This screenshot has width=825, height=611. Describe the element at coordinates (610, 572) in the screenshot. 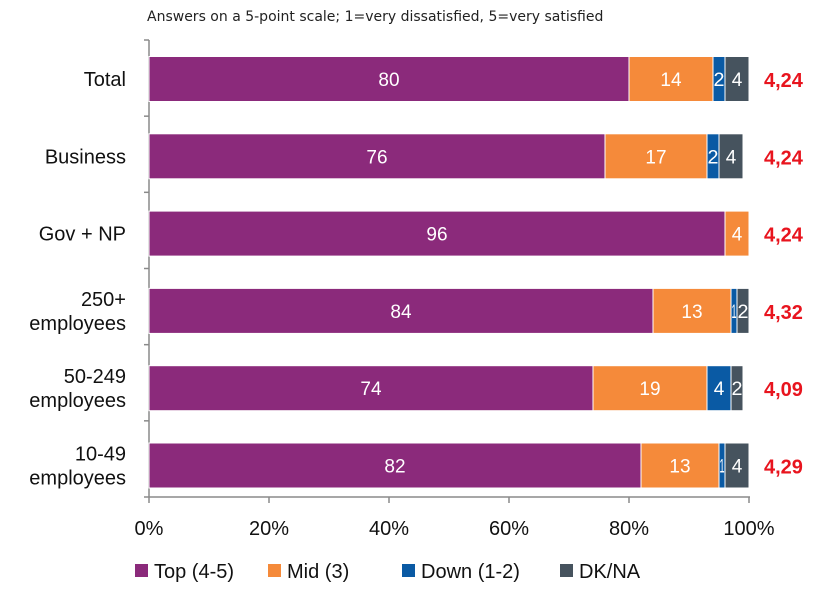

I see `legend-label: DK/NA` at that location.